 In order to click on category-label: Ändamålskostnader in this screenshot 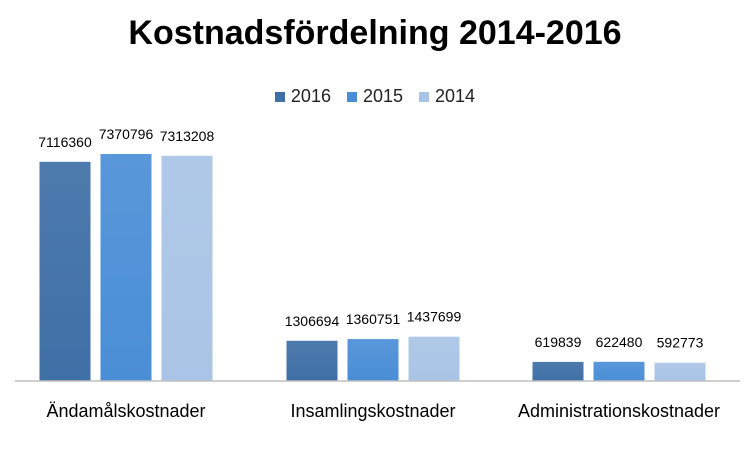, I will do `click(125, 411)`.